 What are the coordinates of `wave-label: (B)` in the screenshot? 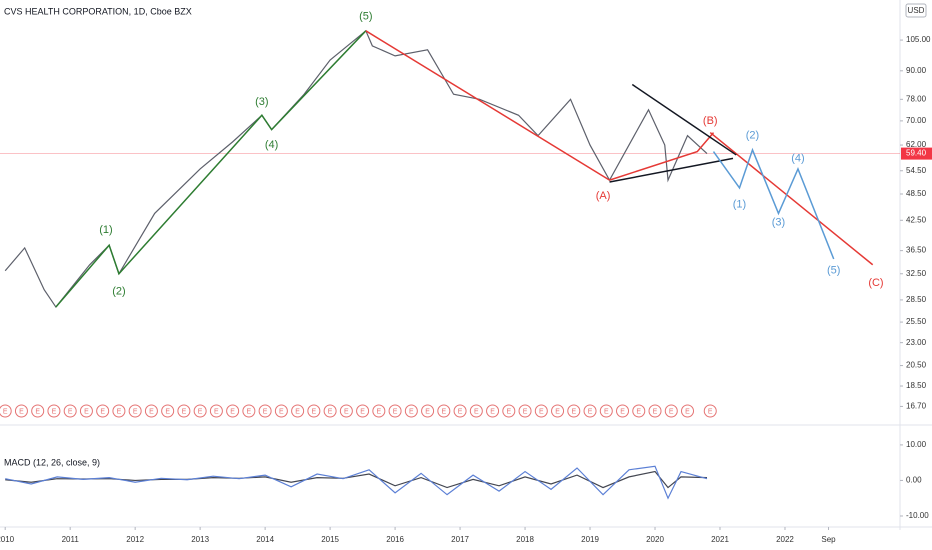 It's located at (710, 121).